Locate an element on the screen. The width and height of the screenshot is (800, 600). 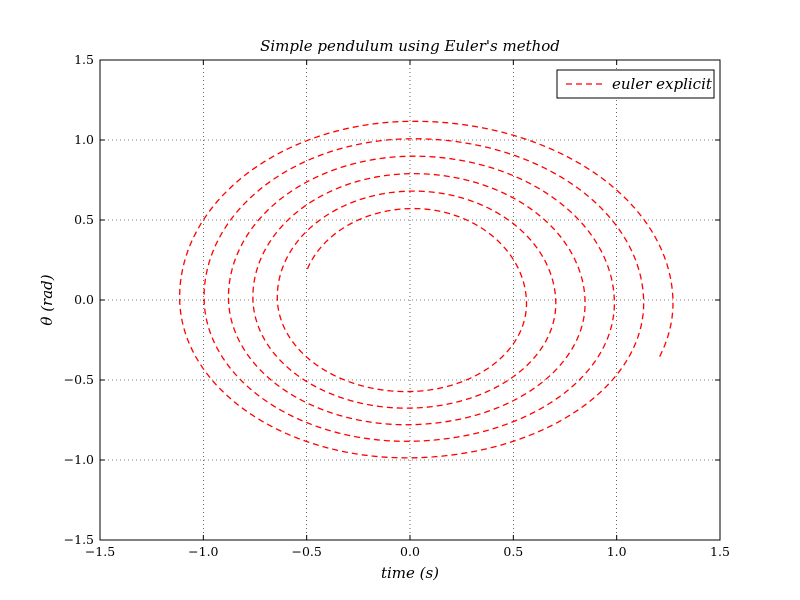
legend-box is located at coordinates (635, 84).